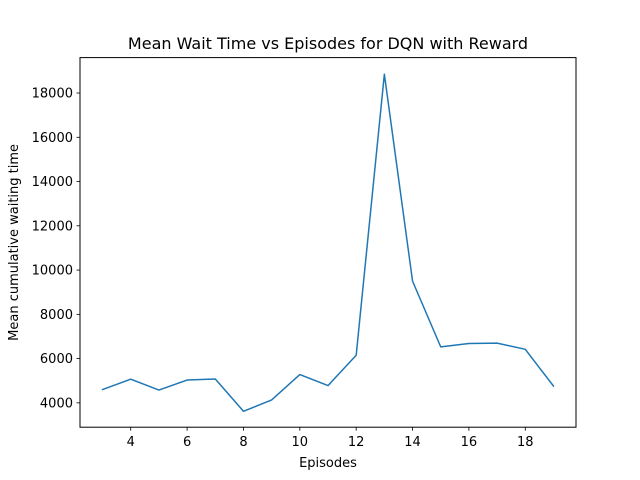 Image resolution: width=640 pixels, height=480 pixels. Describe the element at coordinates (52, 182) in the screenshot. I see `y-tick-label: 14000` at that location.